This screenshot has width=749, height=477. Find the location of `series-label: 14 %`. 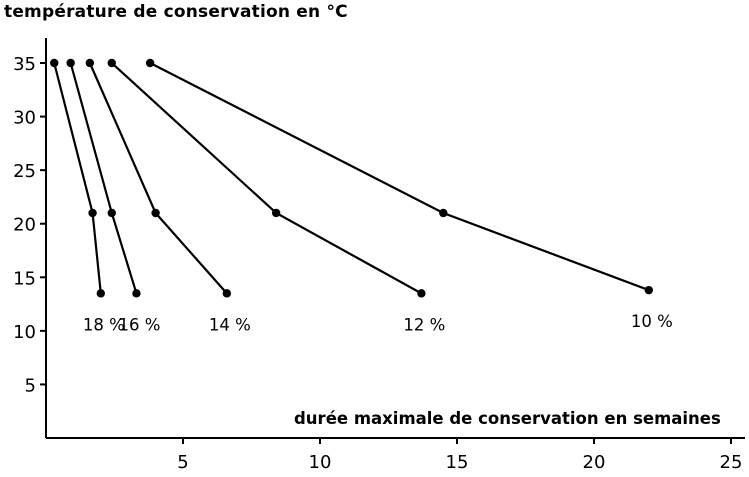

series-label: 14 % is located at coordinates (230, 324).